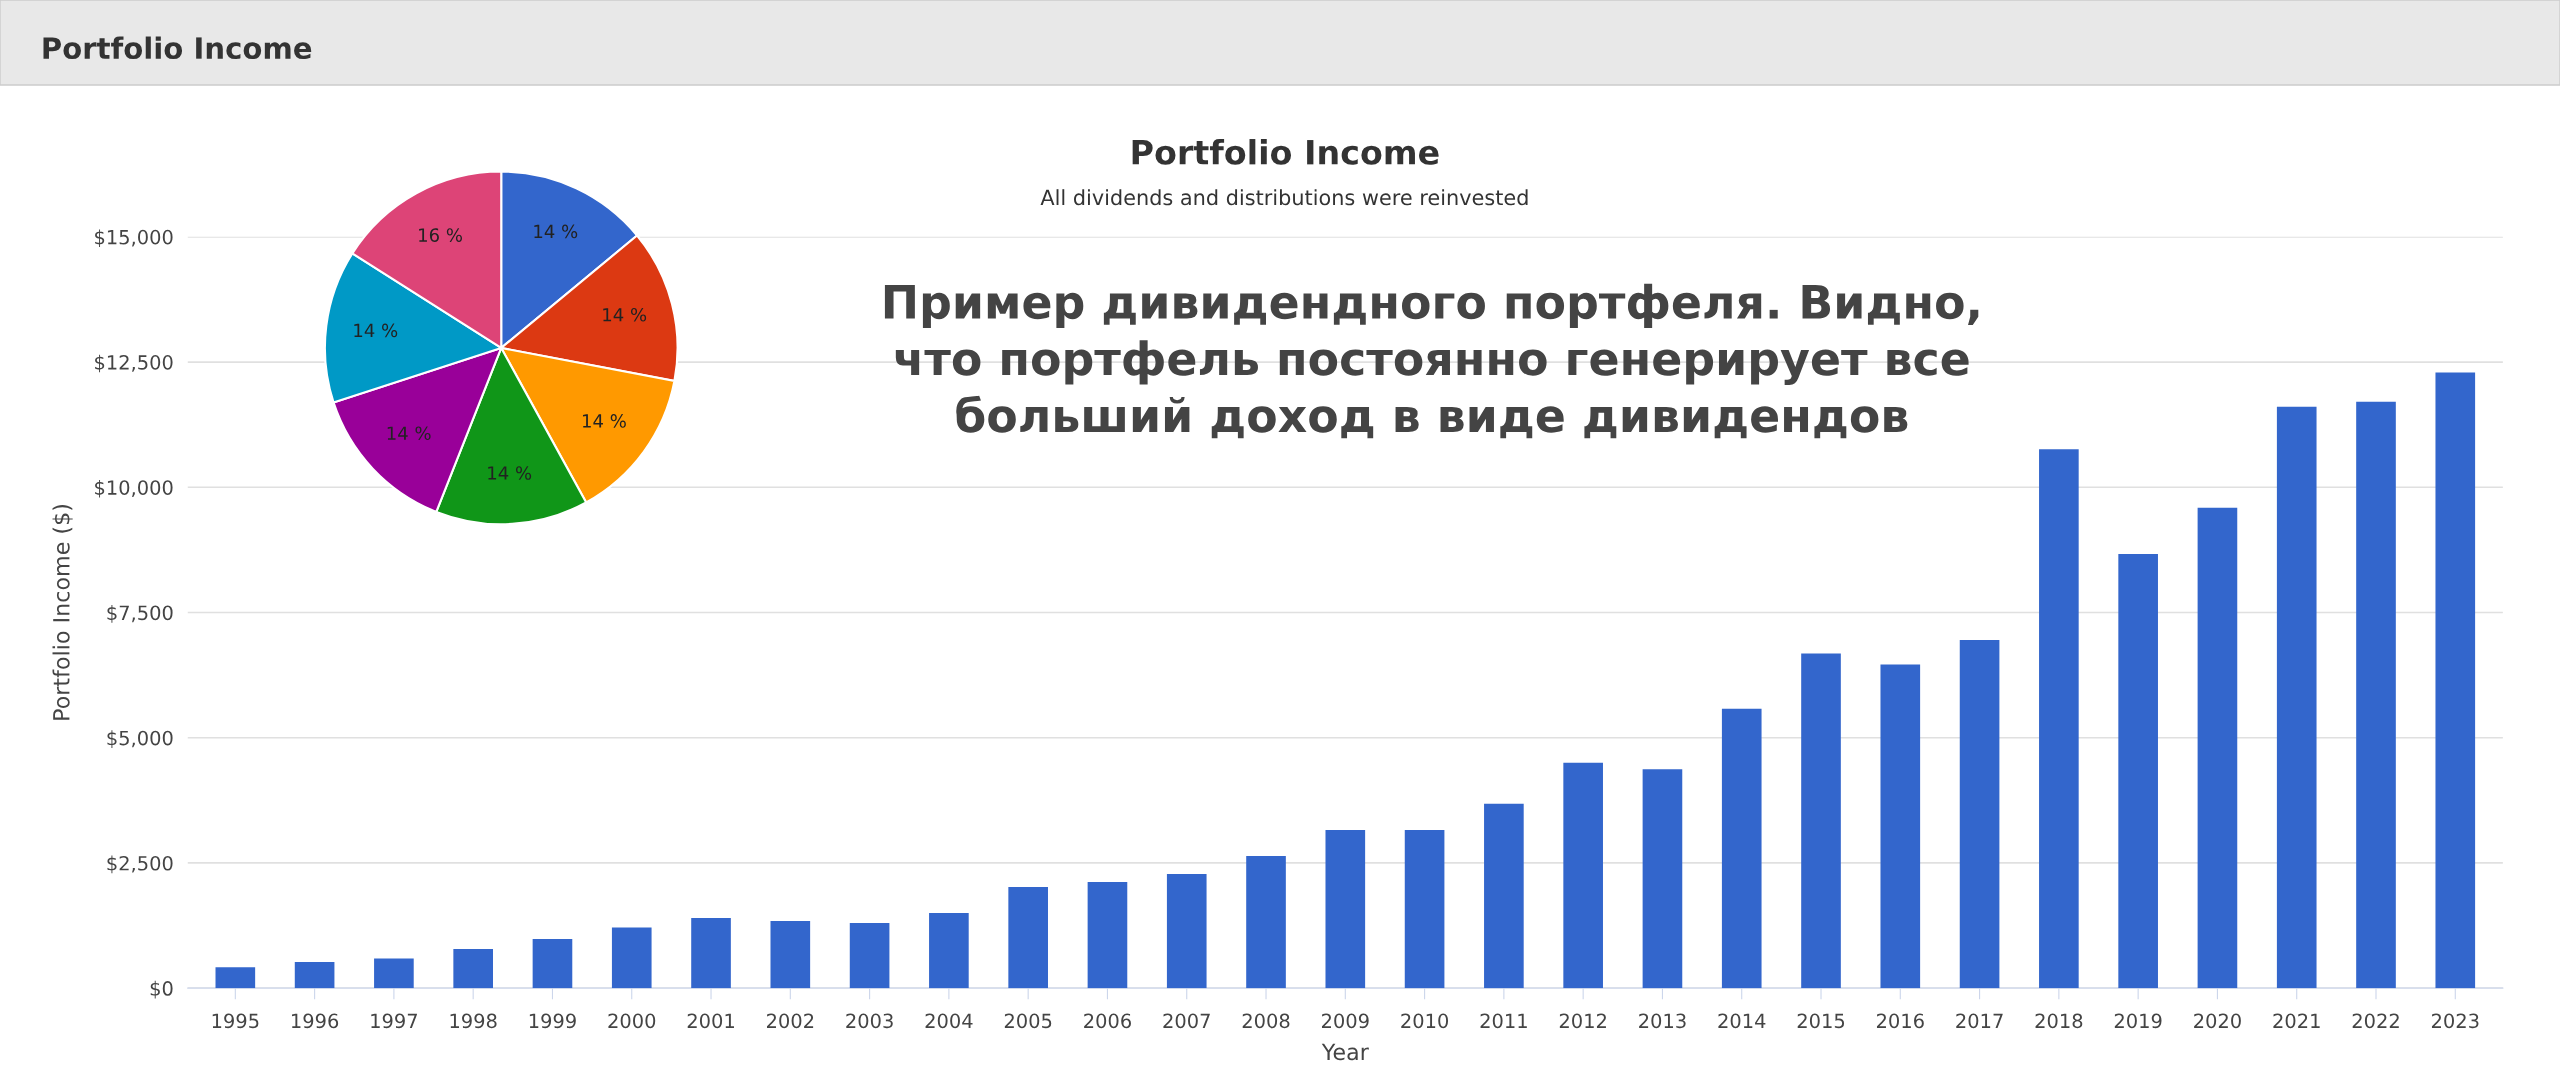  I want to click on x-tick-label: 2022, so click(2375, 1021).